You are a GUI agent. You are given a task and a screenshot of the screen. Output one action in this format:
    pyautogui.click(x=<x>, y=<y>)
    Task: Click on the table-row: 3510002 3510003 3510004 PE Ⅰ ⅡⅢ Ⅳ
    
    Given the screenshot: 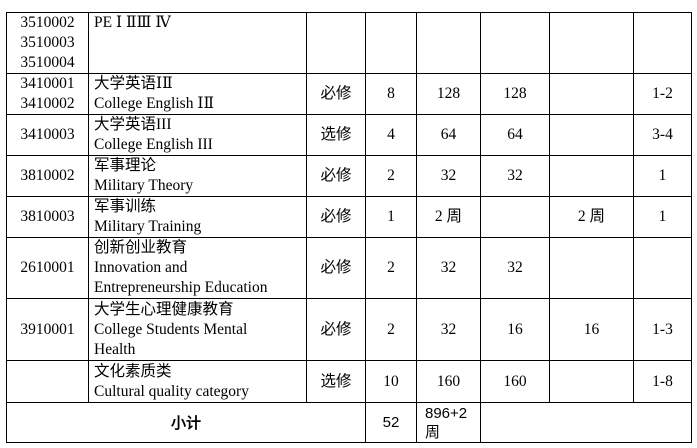 What is the action you would take?
    pyautogui.click(x=349, y=43)
    